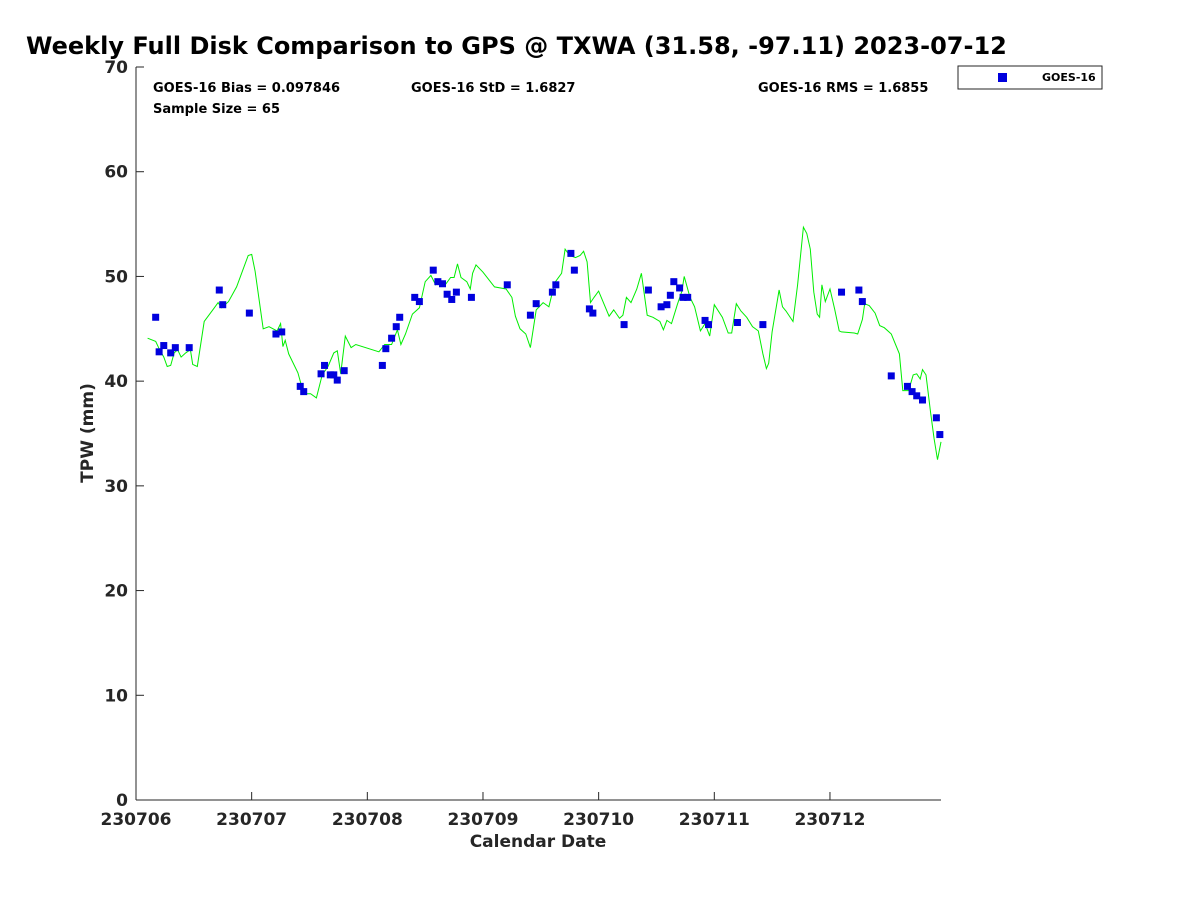 The height and width of the screenshot is (900, 1200). I want to click on y-tick-label: 30, so click(116, 487).